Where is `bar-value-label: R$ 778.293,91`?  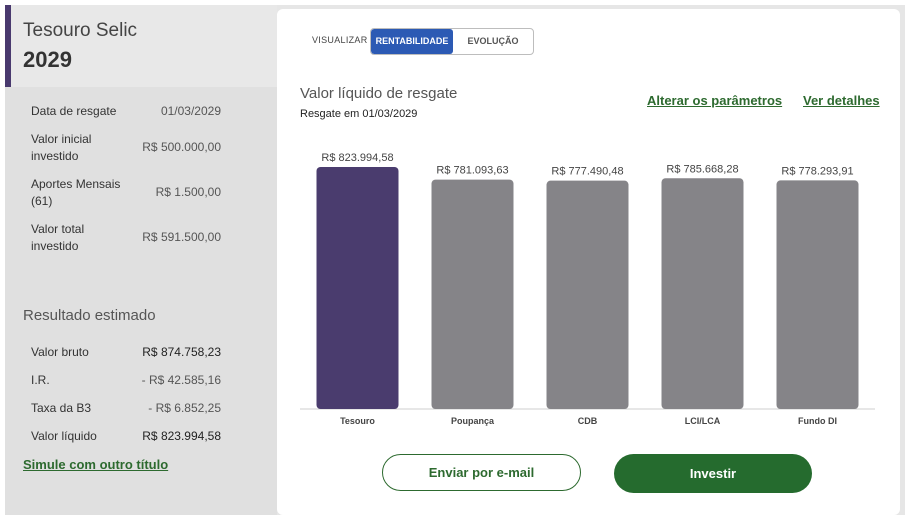
bar-value-label: R$ 778.293,91 is located at coordinates (817, 171).